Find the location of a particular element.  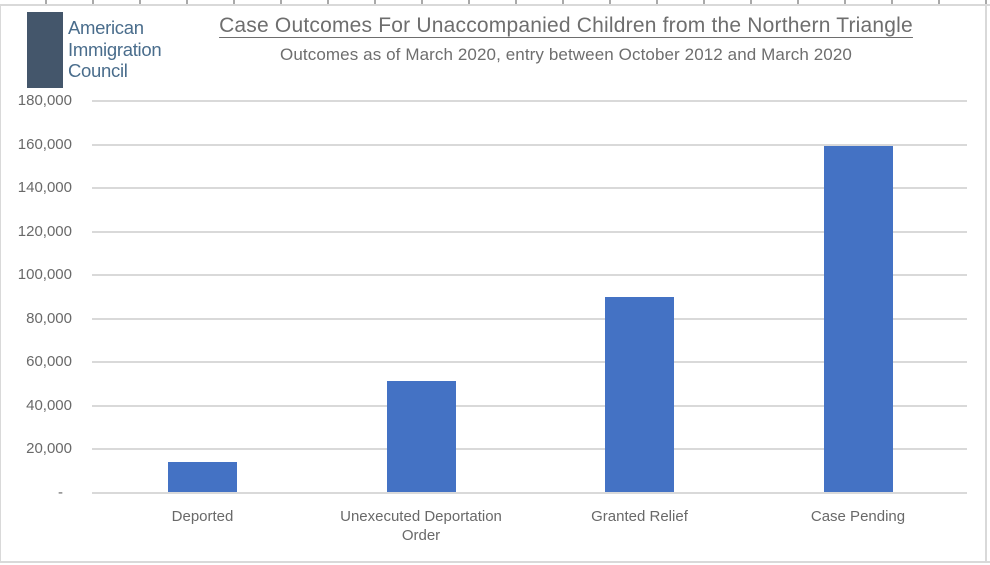

y-axis-tick-label: 180,000 is located at coordinates (44, 100).